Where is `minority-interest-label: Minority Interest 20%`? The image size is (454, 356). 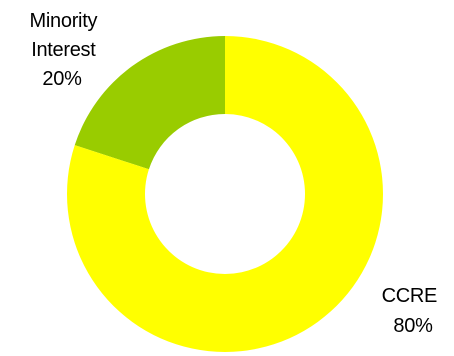
minority-interest-label: Minority Interest 20% is located at coordinates (66, 50).